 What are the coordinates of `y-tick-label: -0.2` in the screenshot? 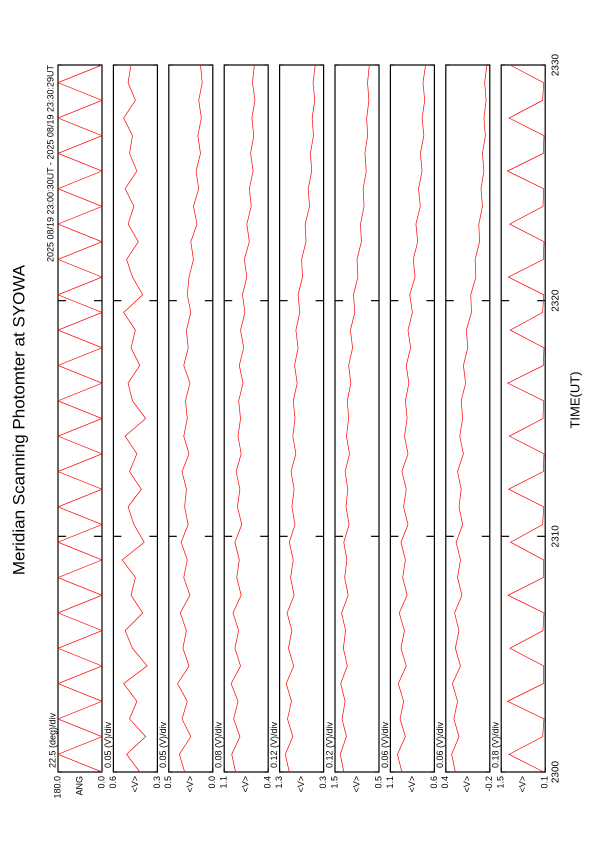 It's located at (489, 784).